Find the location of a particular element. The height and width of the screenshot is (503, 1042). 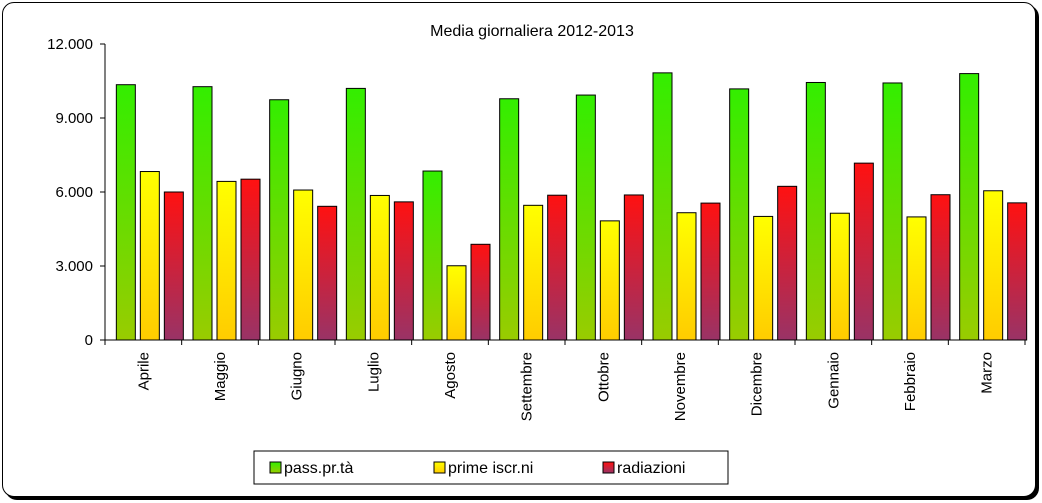

bar-radiazioni-Gennaio is located at coordinates (863, 251).